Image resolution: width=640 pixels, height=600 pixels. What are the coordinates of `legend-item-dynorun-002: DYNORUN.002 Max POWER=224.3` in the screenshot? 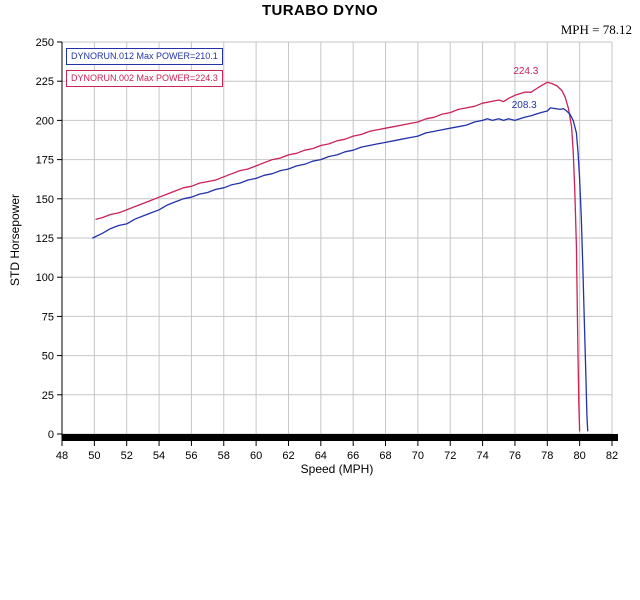 It's located at (144, 78).